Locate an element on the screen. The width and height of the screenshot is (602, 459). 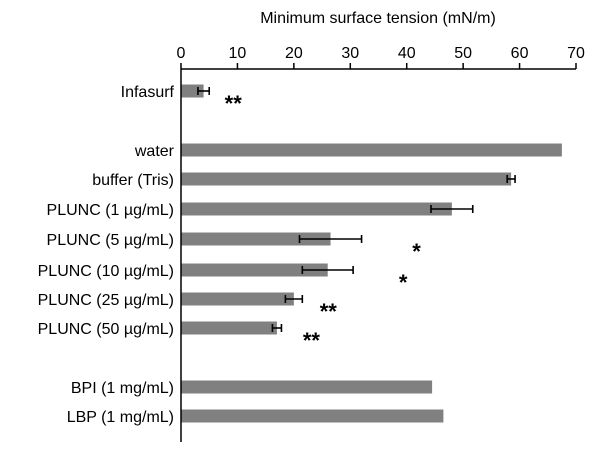
category-label: PLUNC (1 µg/mL) is located at coordinates (110, 210).